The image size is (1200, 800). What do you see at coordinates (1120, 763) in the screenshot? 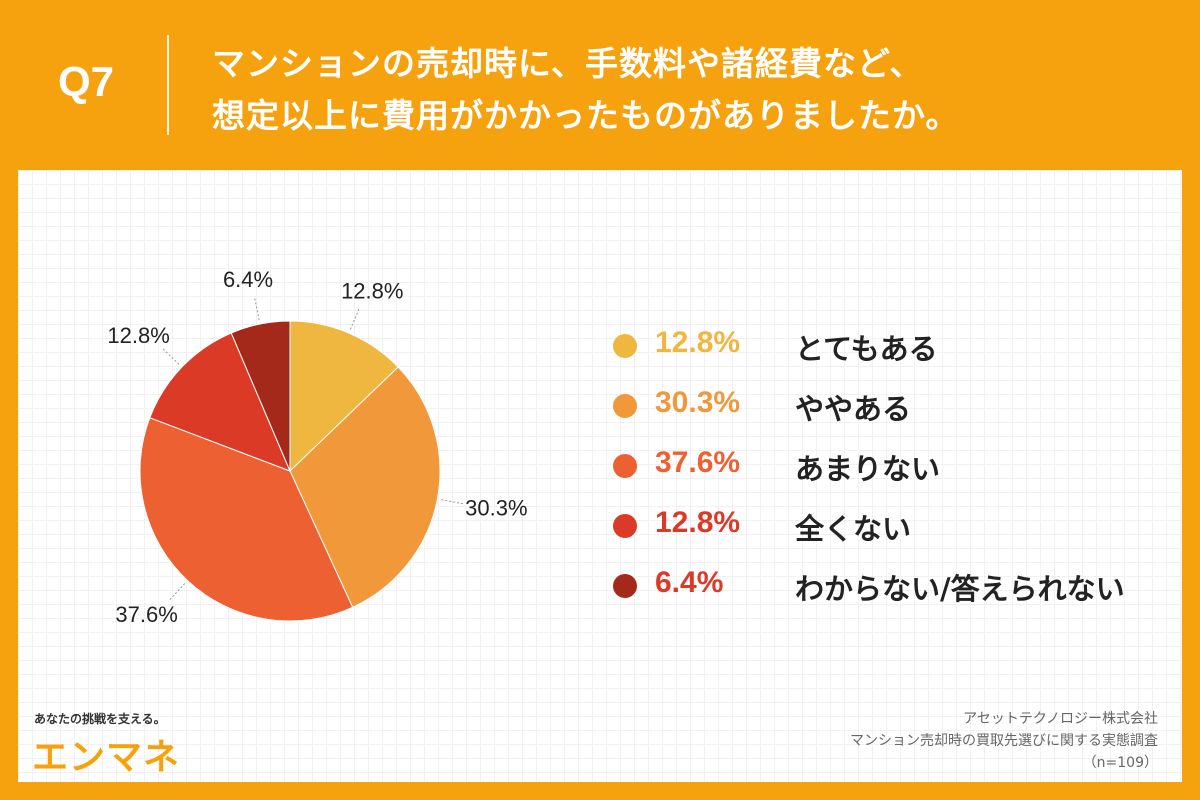
I see `sample-size: （n=109）` at bounding box center [1120, 763].